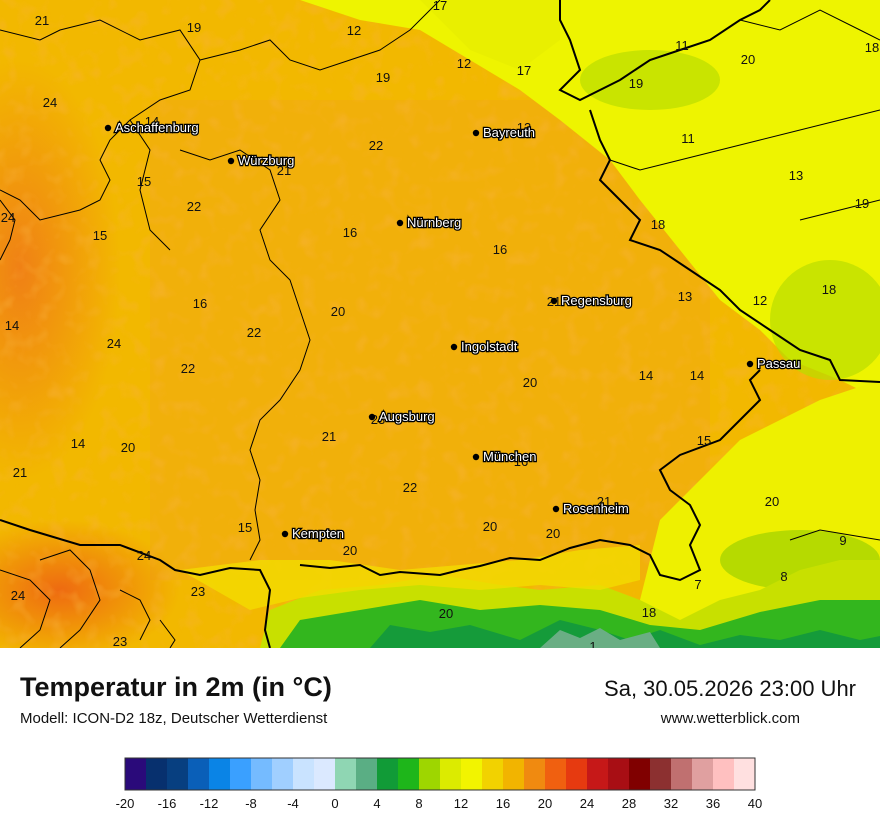 The width and height of the screenshot is (880, 830). What do you see at coordinates (650, 80) in the screenshot?
I see `green-patch-northeast` at bounding box center [650, 80].